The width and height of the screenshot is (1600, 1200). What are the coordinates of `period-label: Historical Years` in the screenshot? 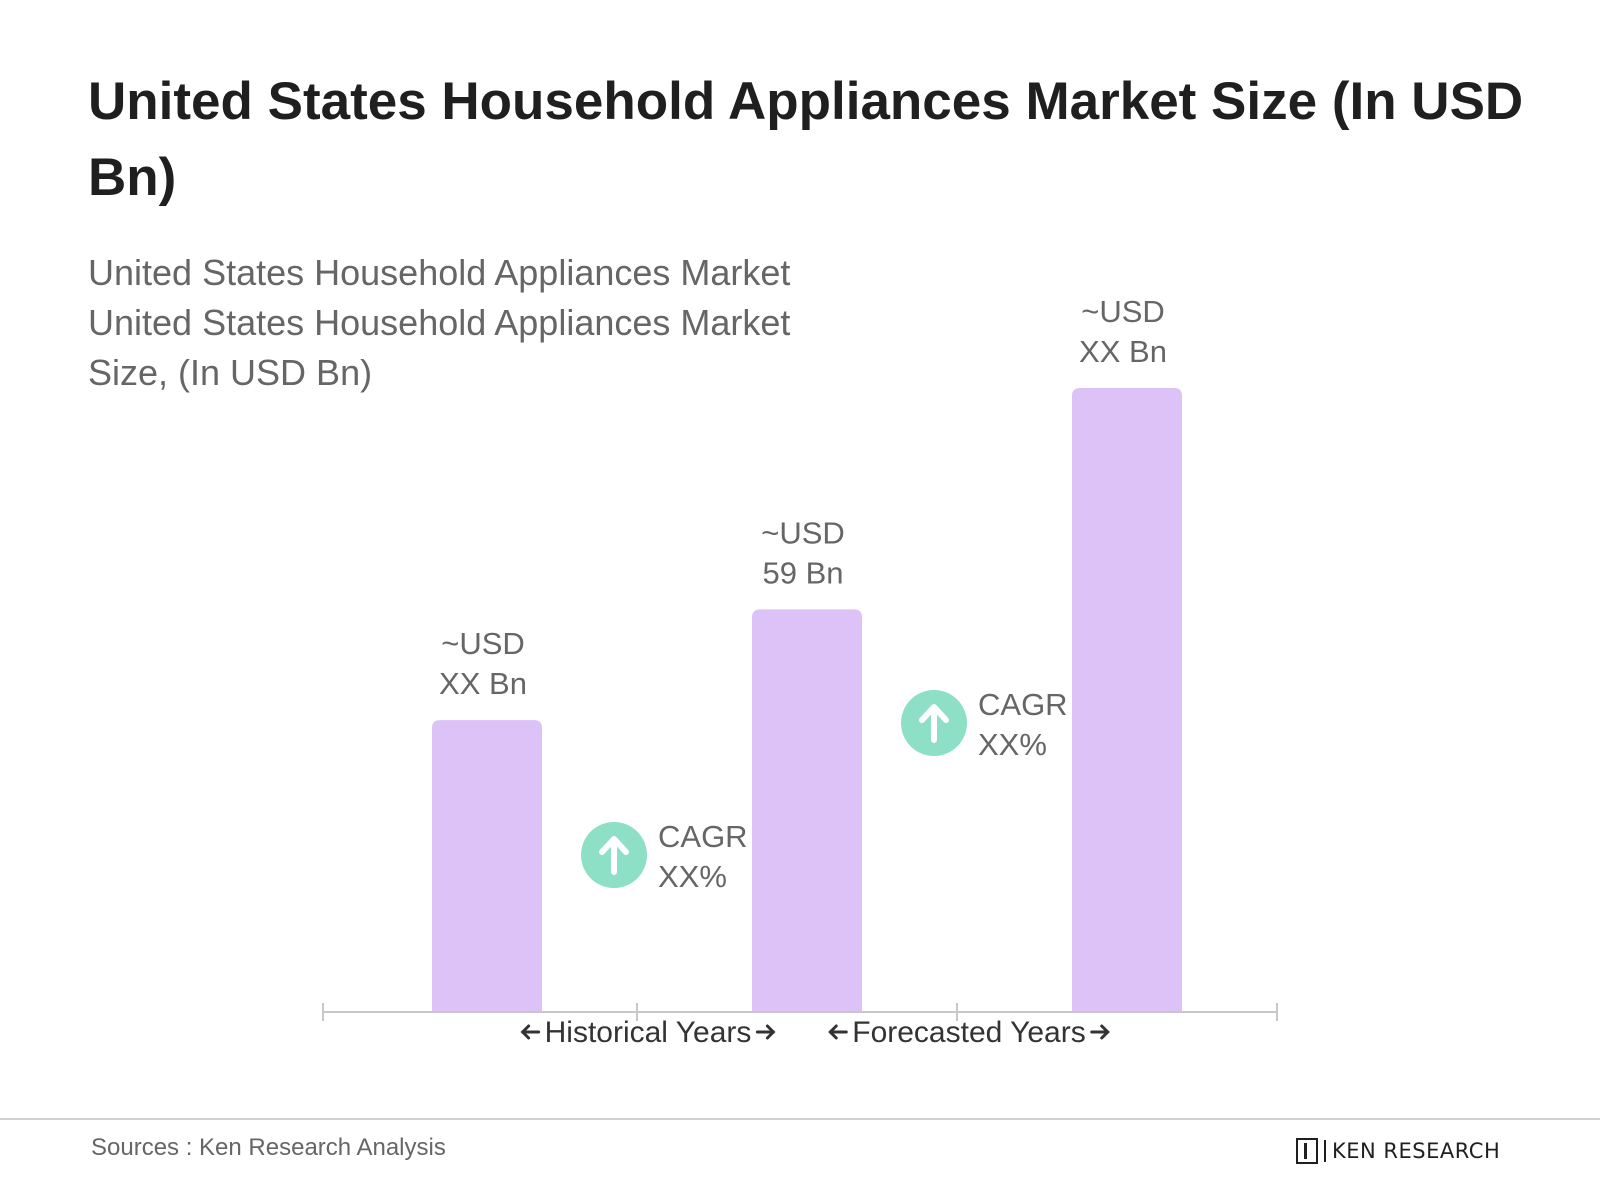 It's located at (648, 1032).